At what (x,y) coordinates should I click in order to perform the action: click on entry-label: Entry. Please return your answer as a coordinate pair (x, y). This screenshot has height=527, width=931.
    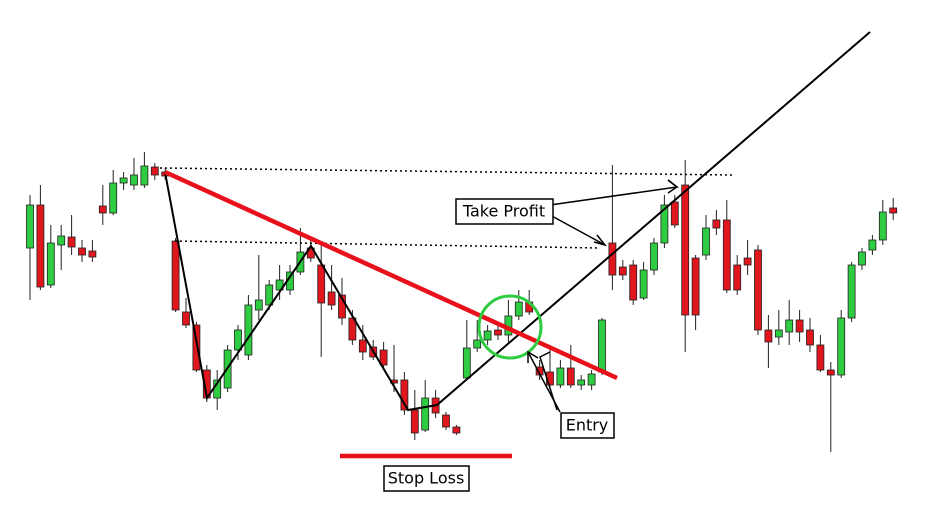
    Looking at the image, I should click on (587, 425).